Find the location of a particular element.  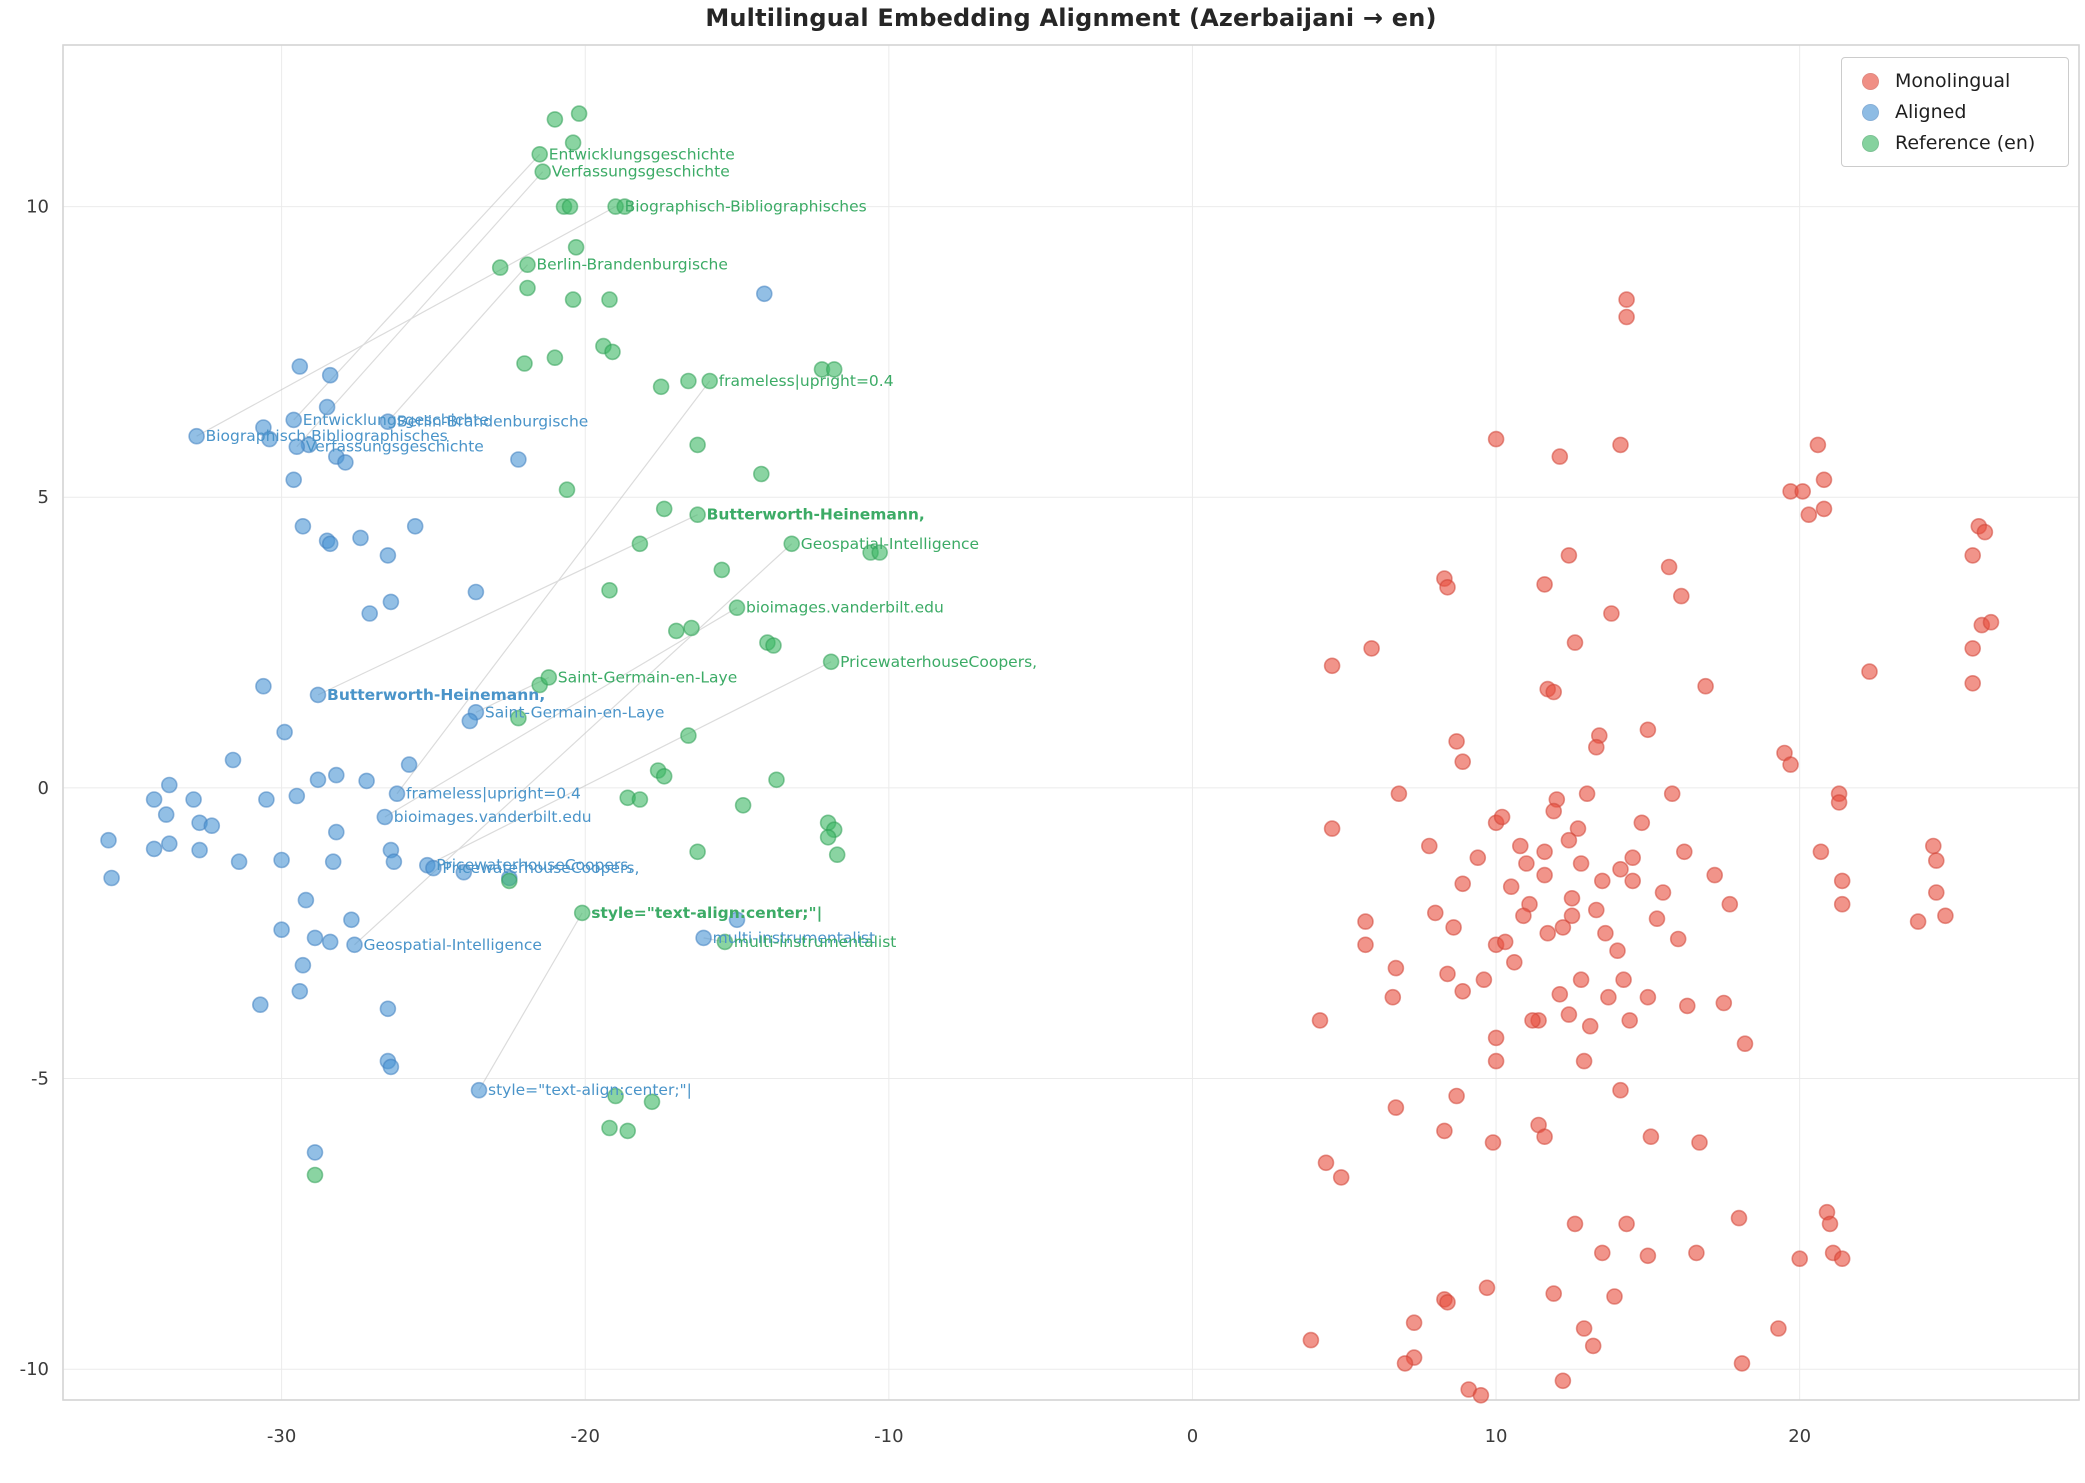

aligned-marker-icon is located at coordinates (1870, 112).